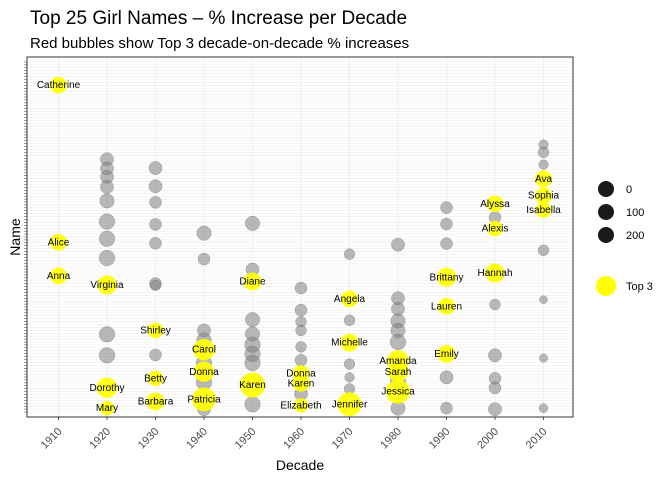 The width and height of the screenshot is (672, 480). I want to click on y-axis-title: Name, so click(15, 237).